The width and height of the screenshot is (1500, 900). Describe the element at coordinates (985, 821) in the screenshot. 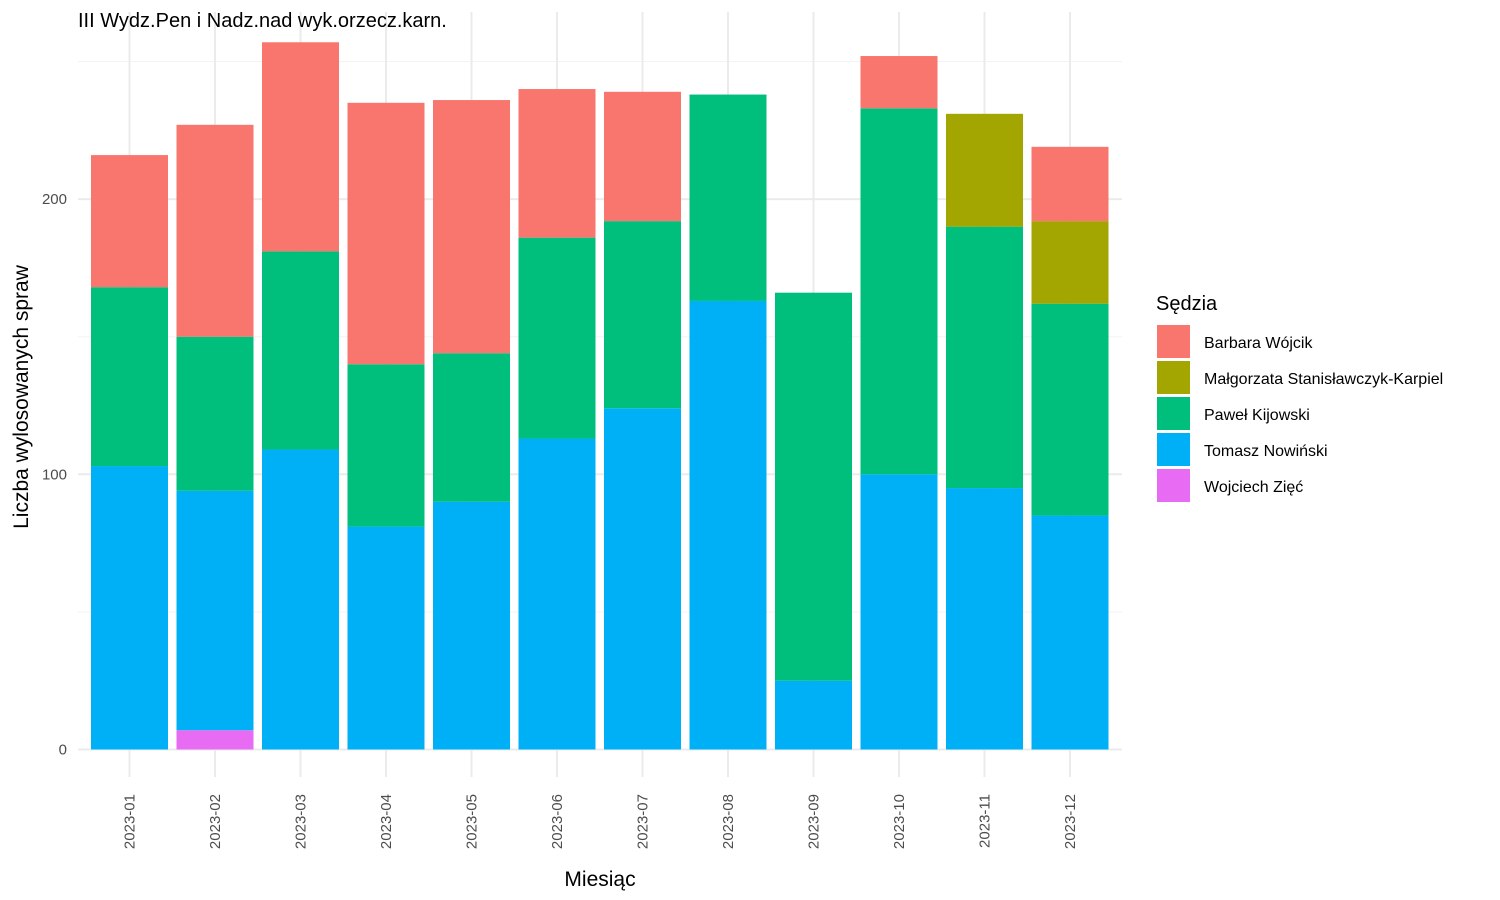

I see `x-tick-label: 2023-11` at that location.